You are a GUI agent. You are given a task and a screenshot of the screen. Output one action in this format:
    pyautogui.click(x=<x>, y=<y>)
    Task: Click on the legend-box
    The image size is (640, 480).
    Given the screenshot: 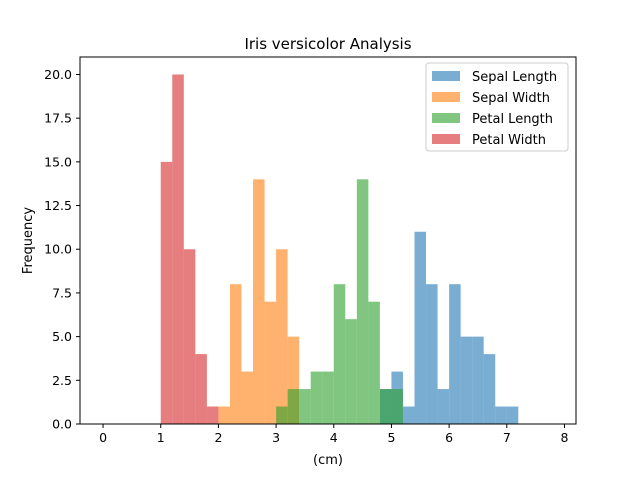 What is the action you would take?
    pyautogui.click(x=497, y=107)
    